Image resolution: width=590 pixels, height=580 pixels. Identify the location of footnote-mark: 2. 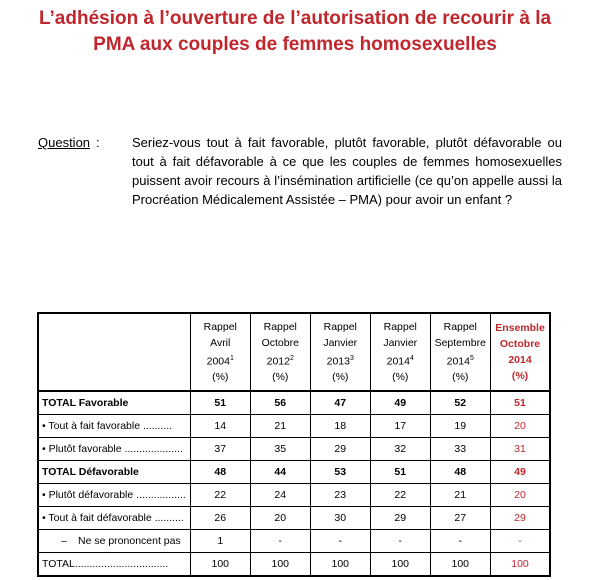
(291, 358).